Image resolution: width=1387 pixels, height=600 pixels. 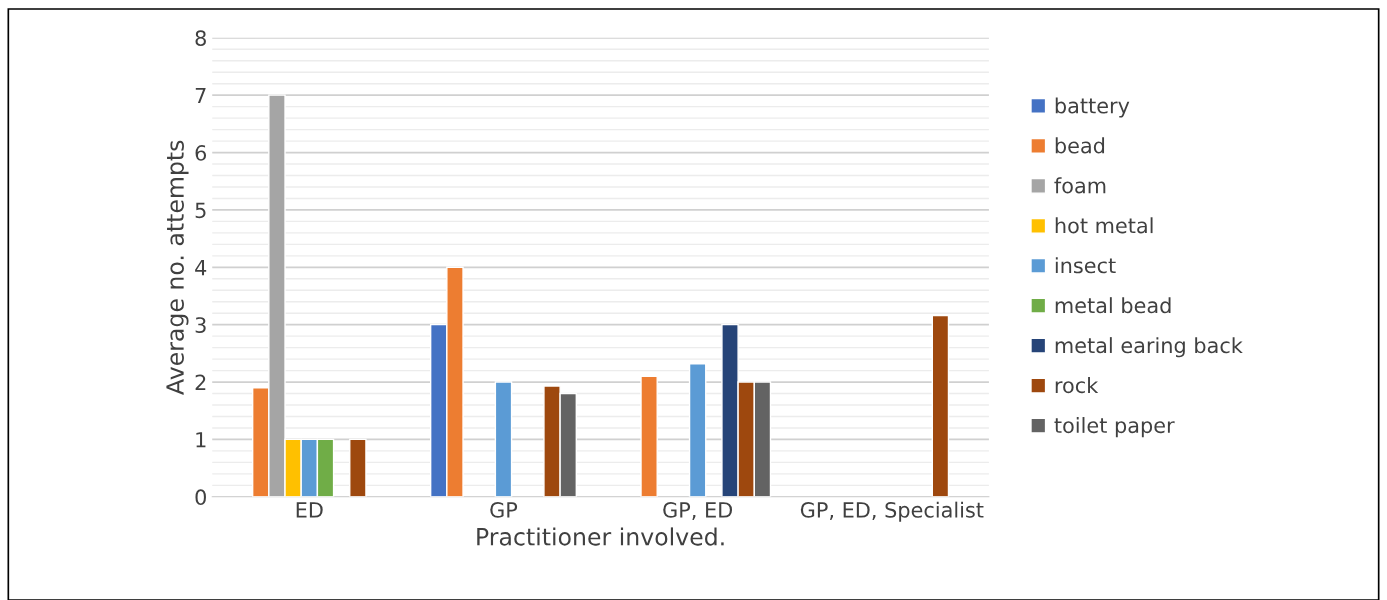 I want to click on y-tick-label: 5, so click(x=200, y=210).